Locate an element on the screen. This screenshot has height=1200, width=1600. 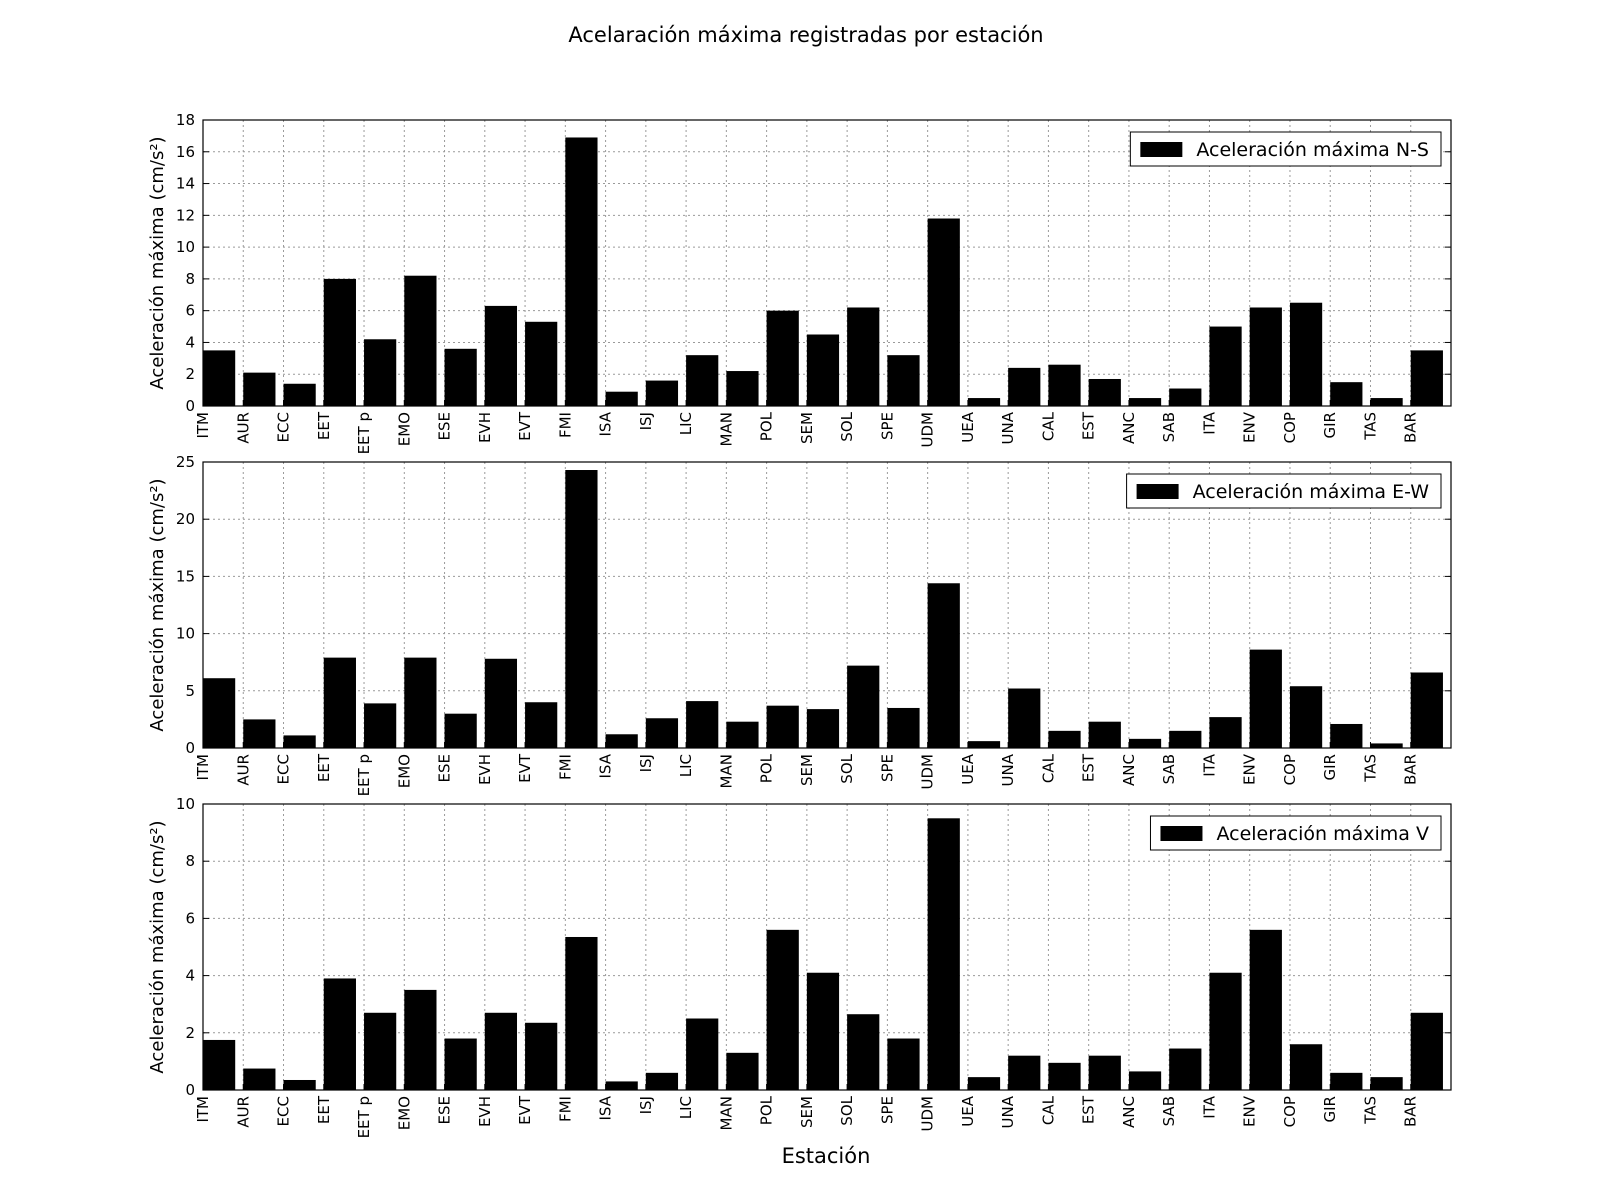
x-tick-label: TAS is located at coordinates (1370, 1110).